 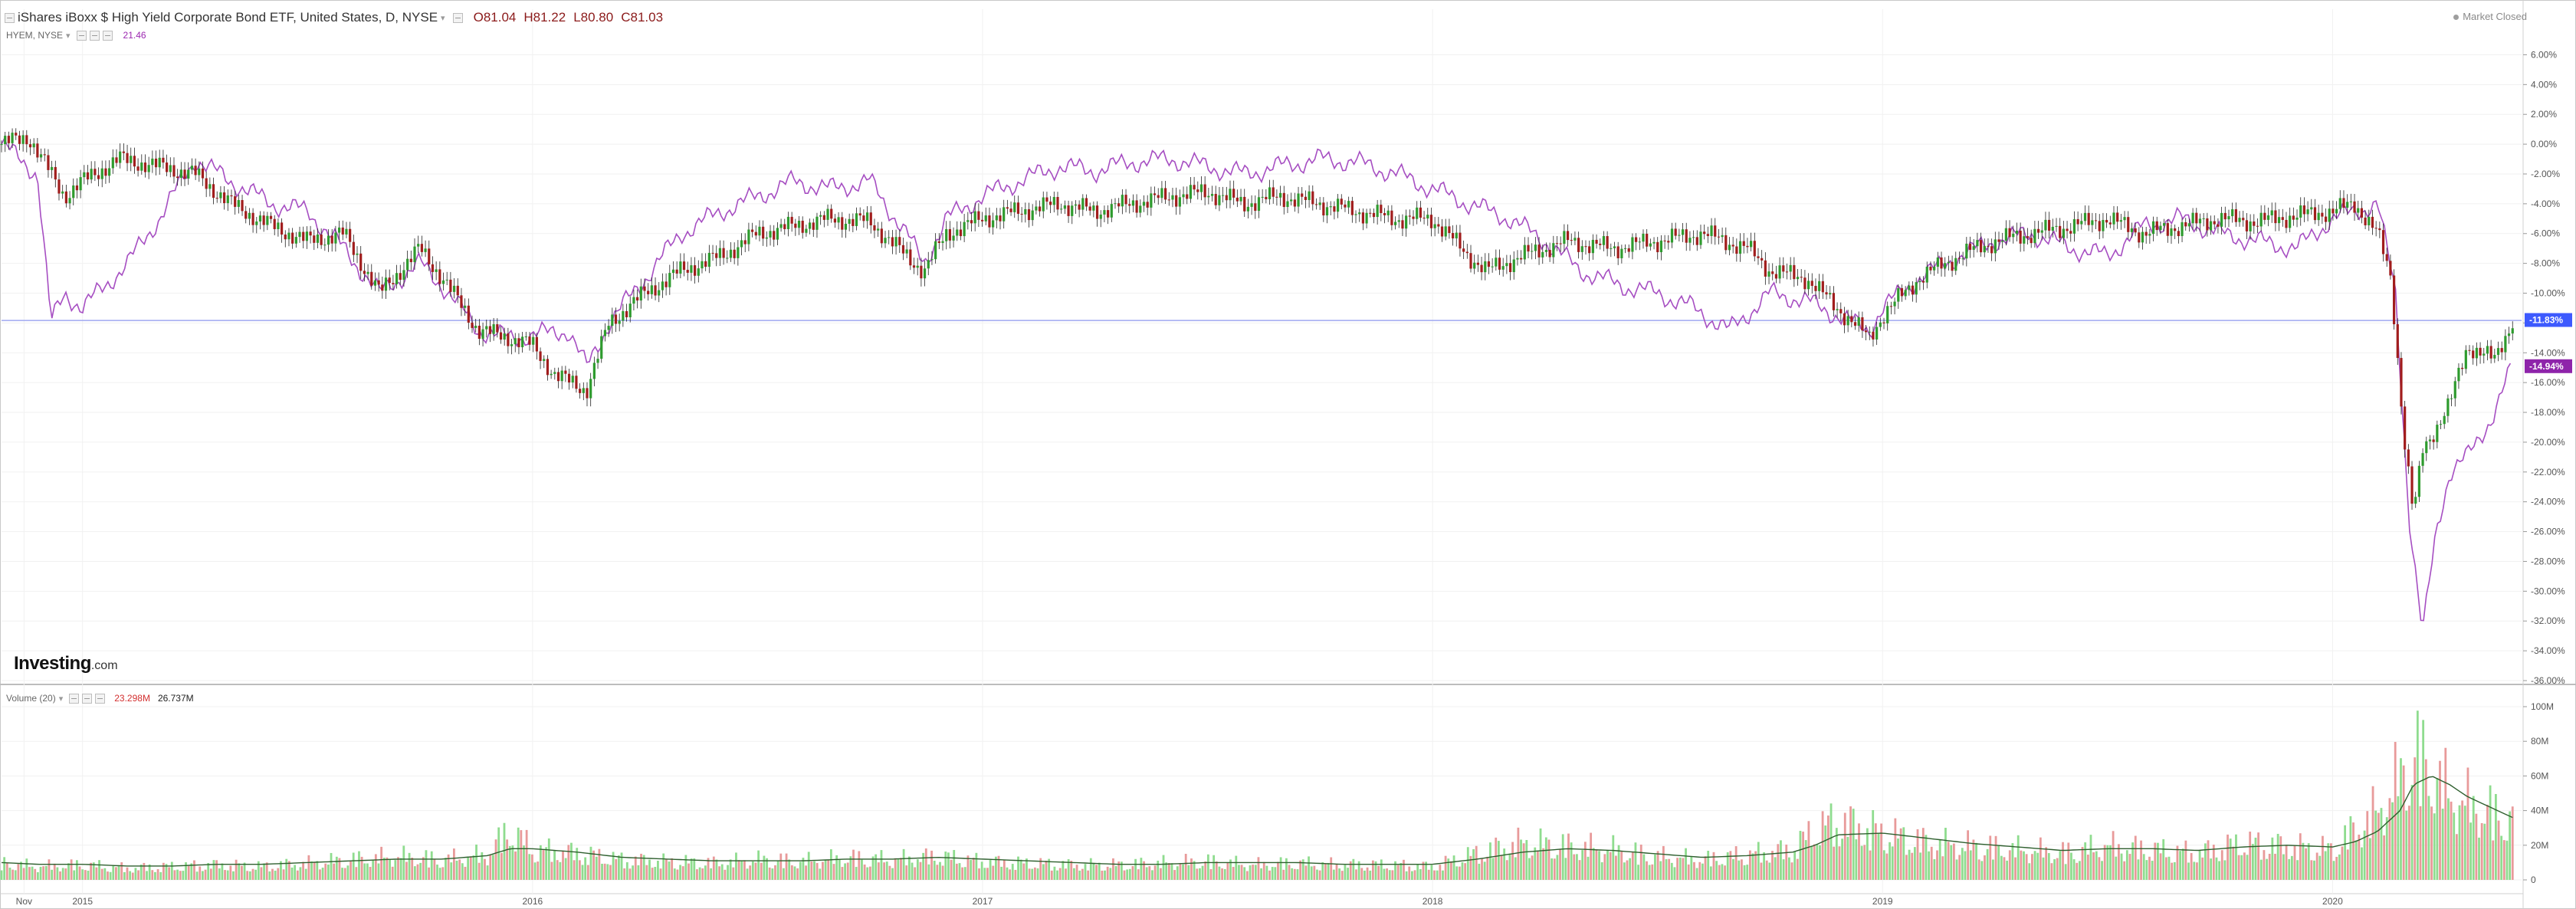 I want to click on collapse-button, so click(x=10, y=17).